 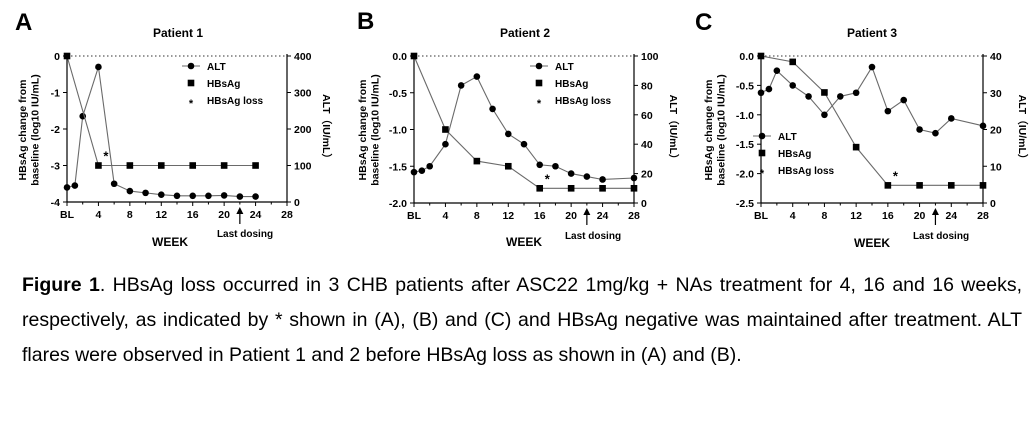 I want to click on alt-series-line, so click(x=872, y=99).